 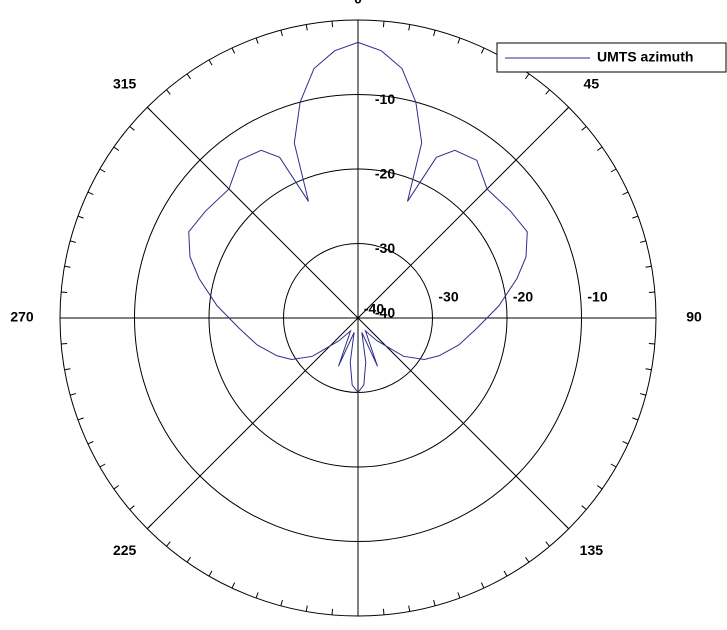 I want to click on theta-tick-label: 270, so click(x=22, y=317).